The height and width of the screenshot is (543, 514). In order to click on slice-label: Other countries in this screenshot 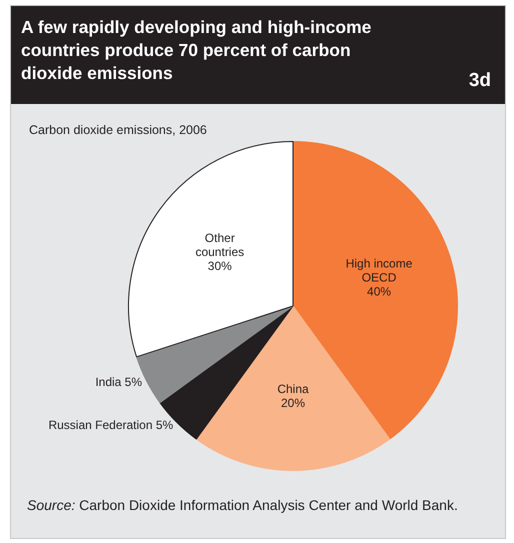, I will do `click(219, 245)`.